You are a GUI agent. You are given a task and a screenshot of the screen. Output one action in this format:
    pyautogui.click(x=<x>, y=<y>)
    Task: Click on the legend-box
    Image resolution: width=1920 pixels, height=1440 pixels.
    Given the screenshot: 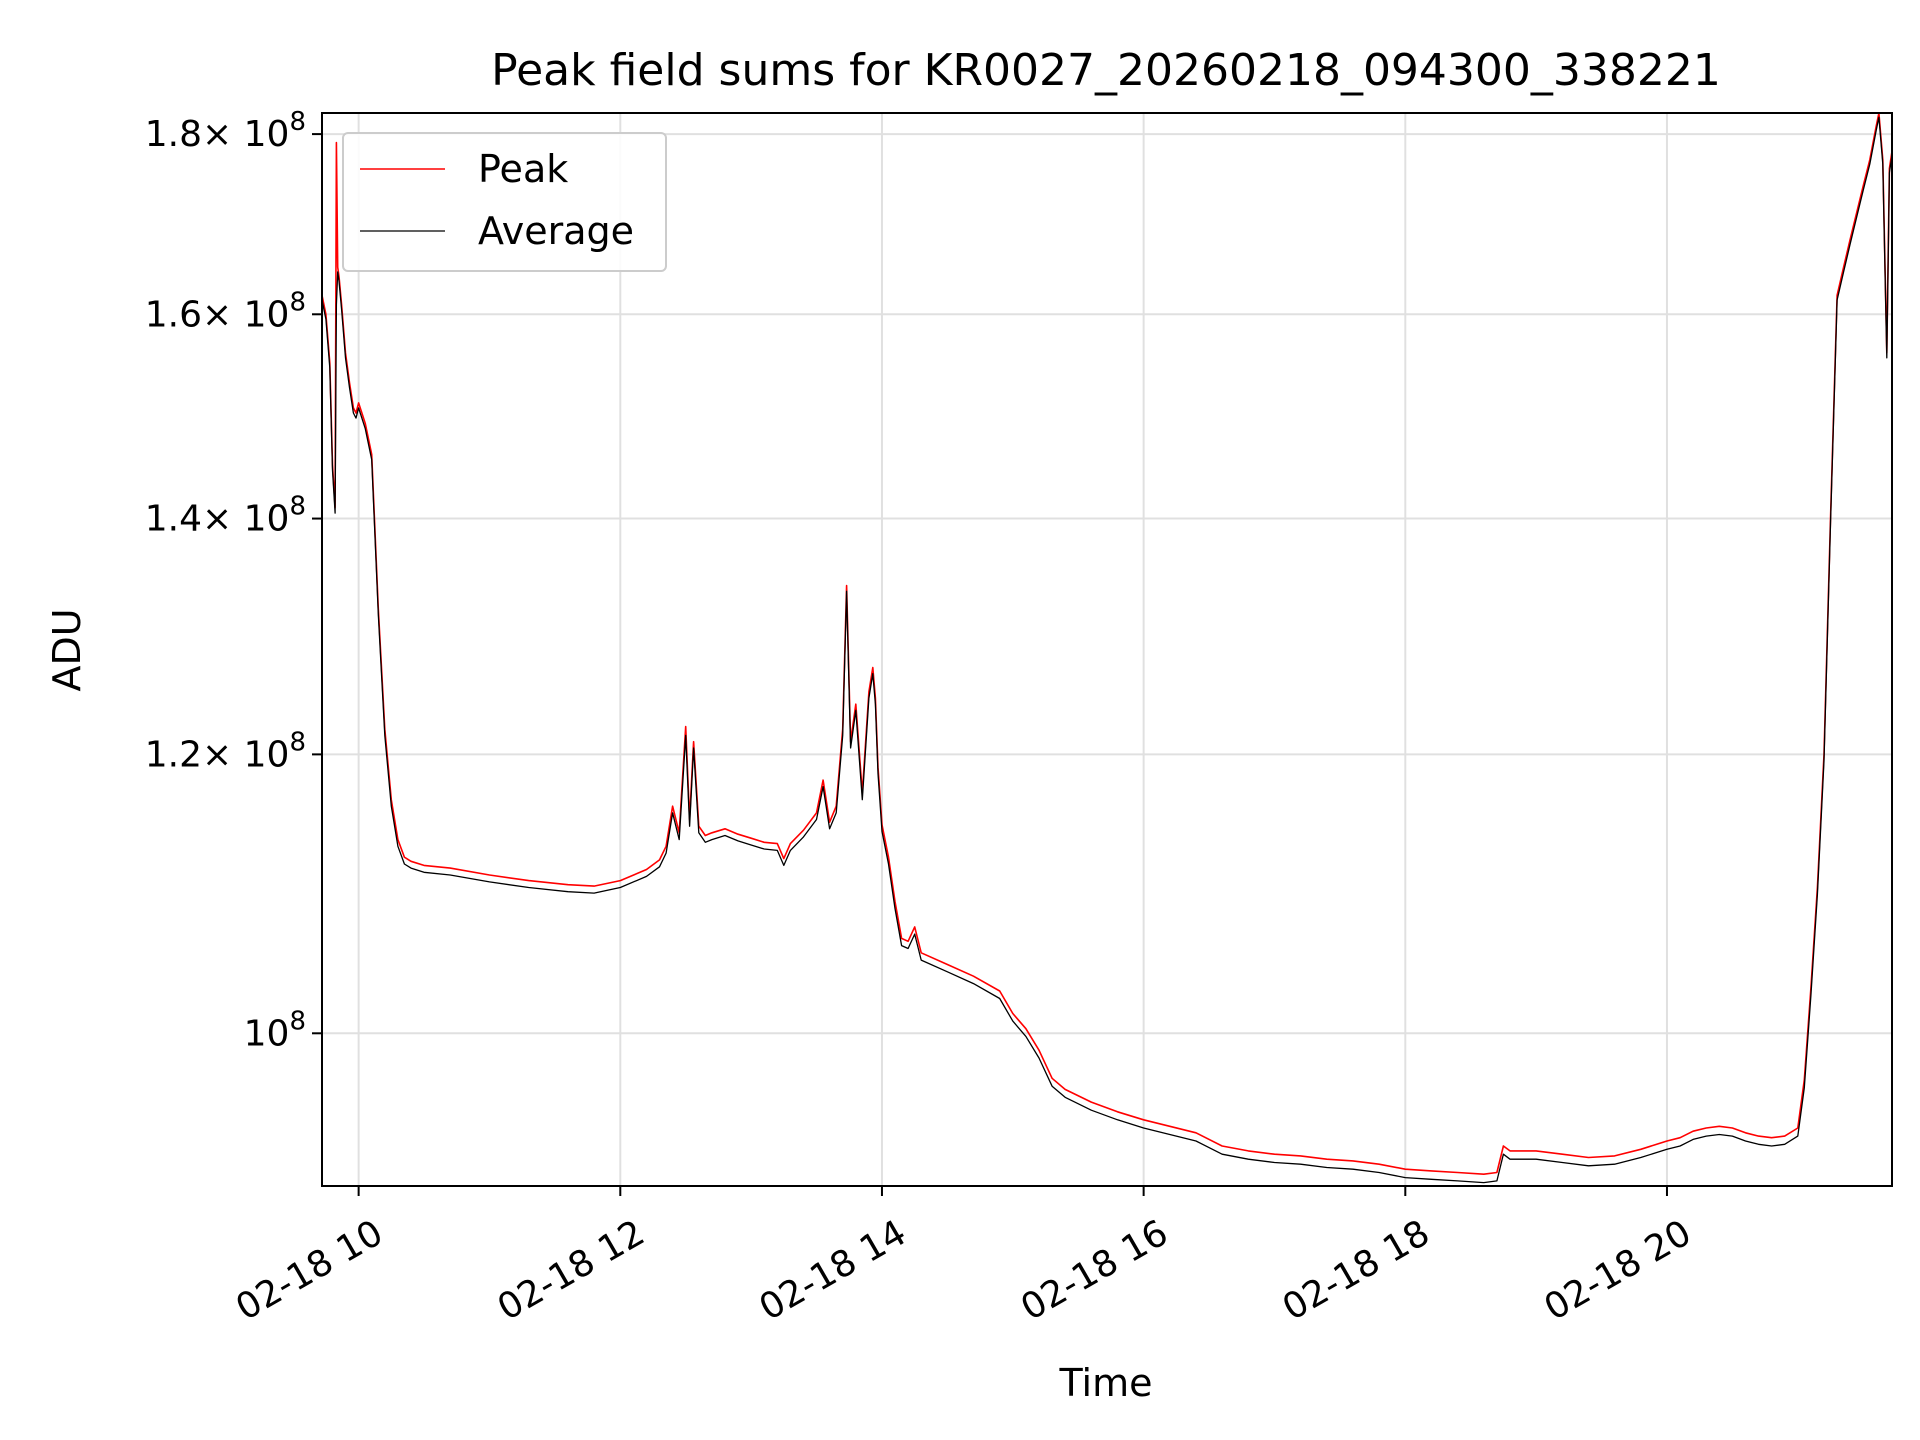 What is the action you would take?
    pyautogui.click(x=504, y=202)
    